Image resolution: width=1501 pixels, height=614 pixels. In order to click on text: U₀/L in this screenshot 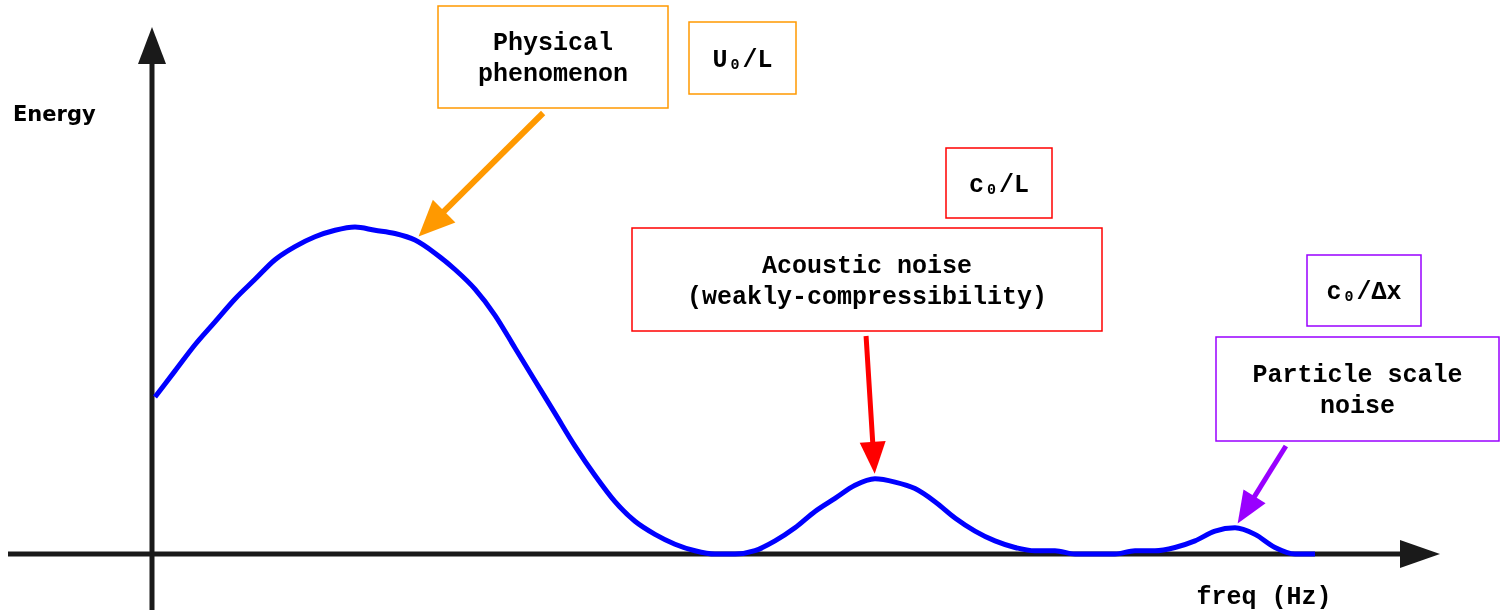, I will do `click(742, 60)`.